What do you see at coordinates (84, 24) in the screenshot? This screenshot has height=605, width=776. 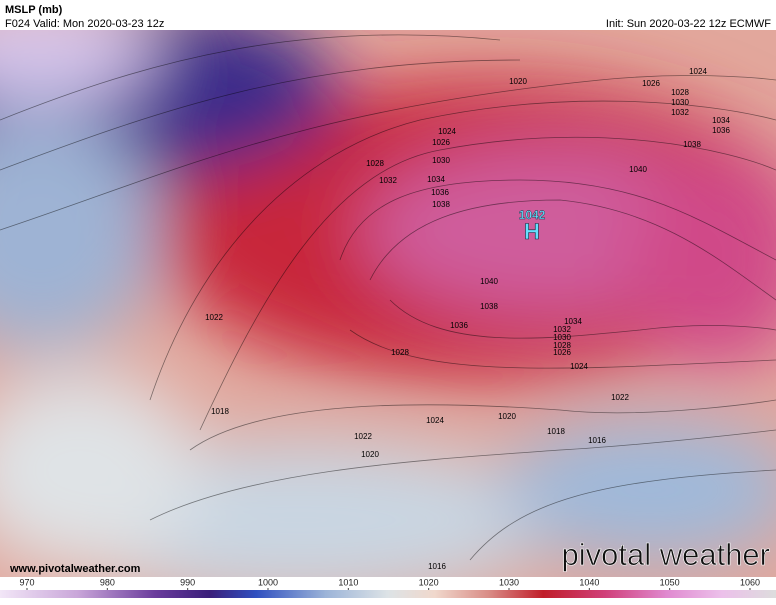 I see `valid-time: F024 Valid: Mon 2020-03-23 12z` at bounding box center [84, 24].